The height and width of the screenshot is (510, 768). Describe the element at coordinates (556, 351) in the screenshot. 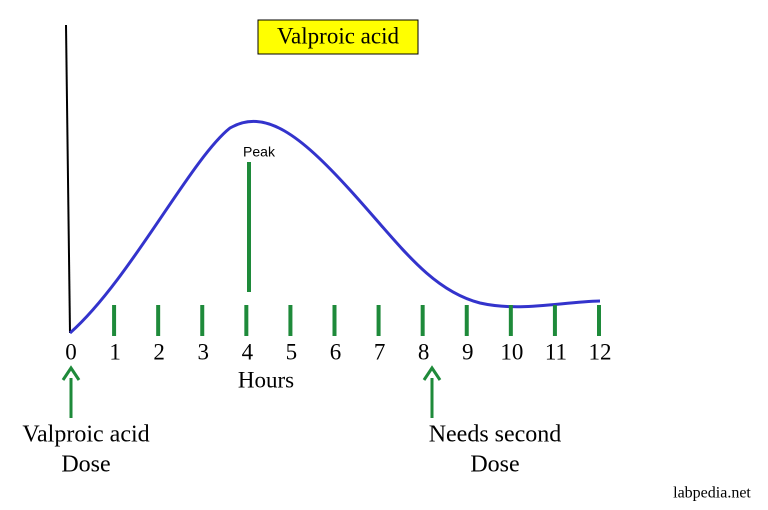

I see `hour-label: 11` at that location.